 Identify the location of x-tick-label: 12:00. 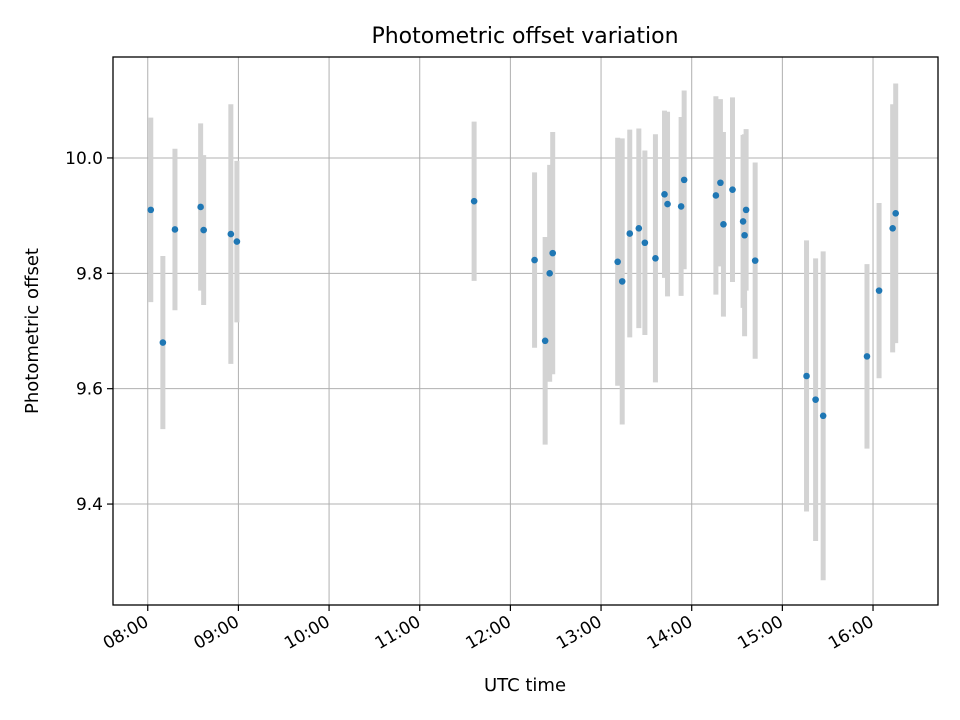
(488, 633).